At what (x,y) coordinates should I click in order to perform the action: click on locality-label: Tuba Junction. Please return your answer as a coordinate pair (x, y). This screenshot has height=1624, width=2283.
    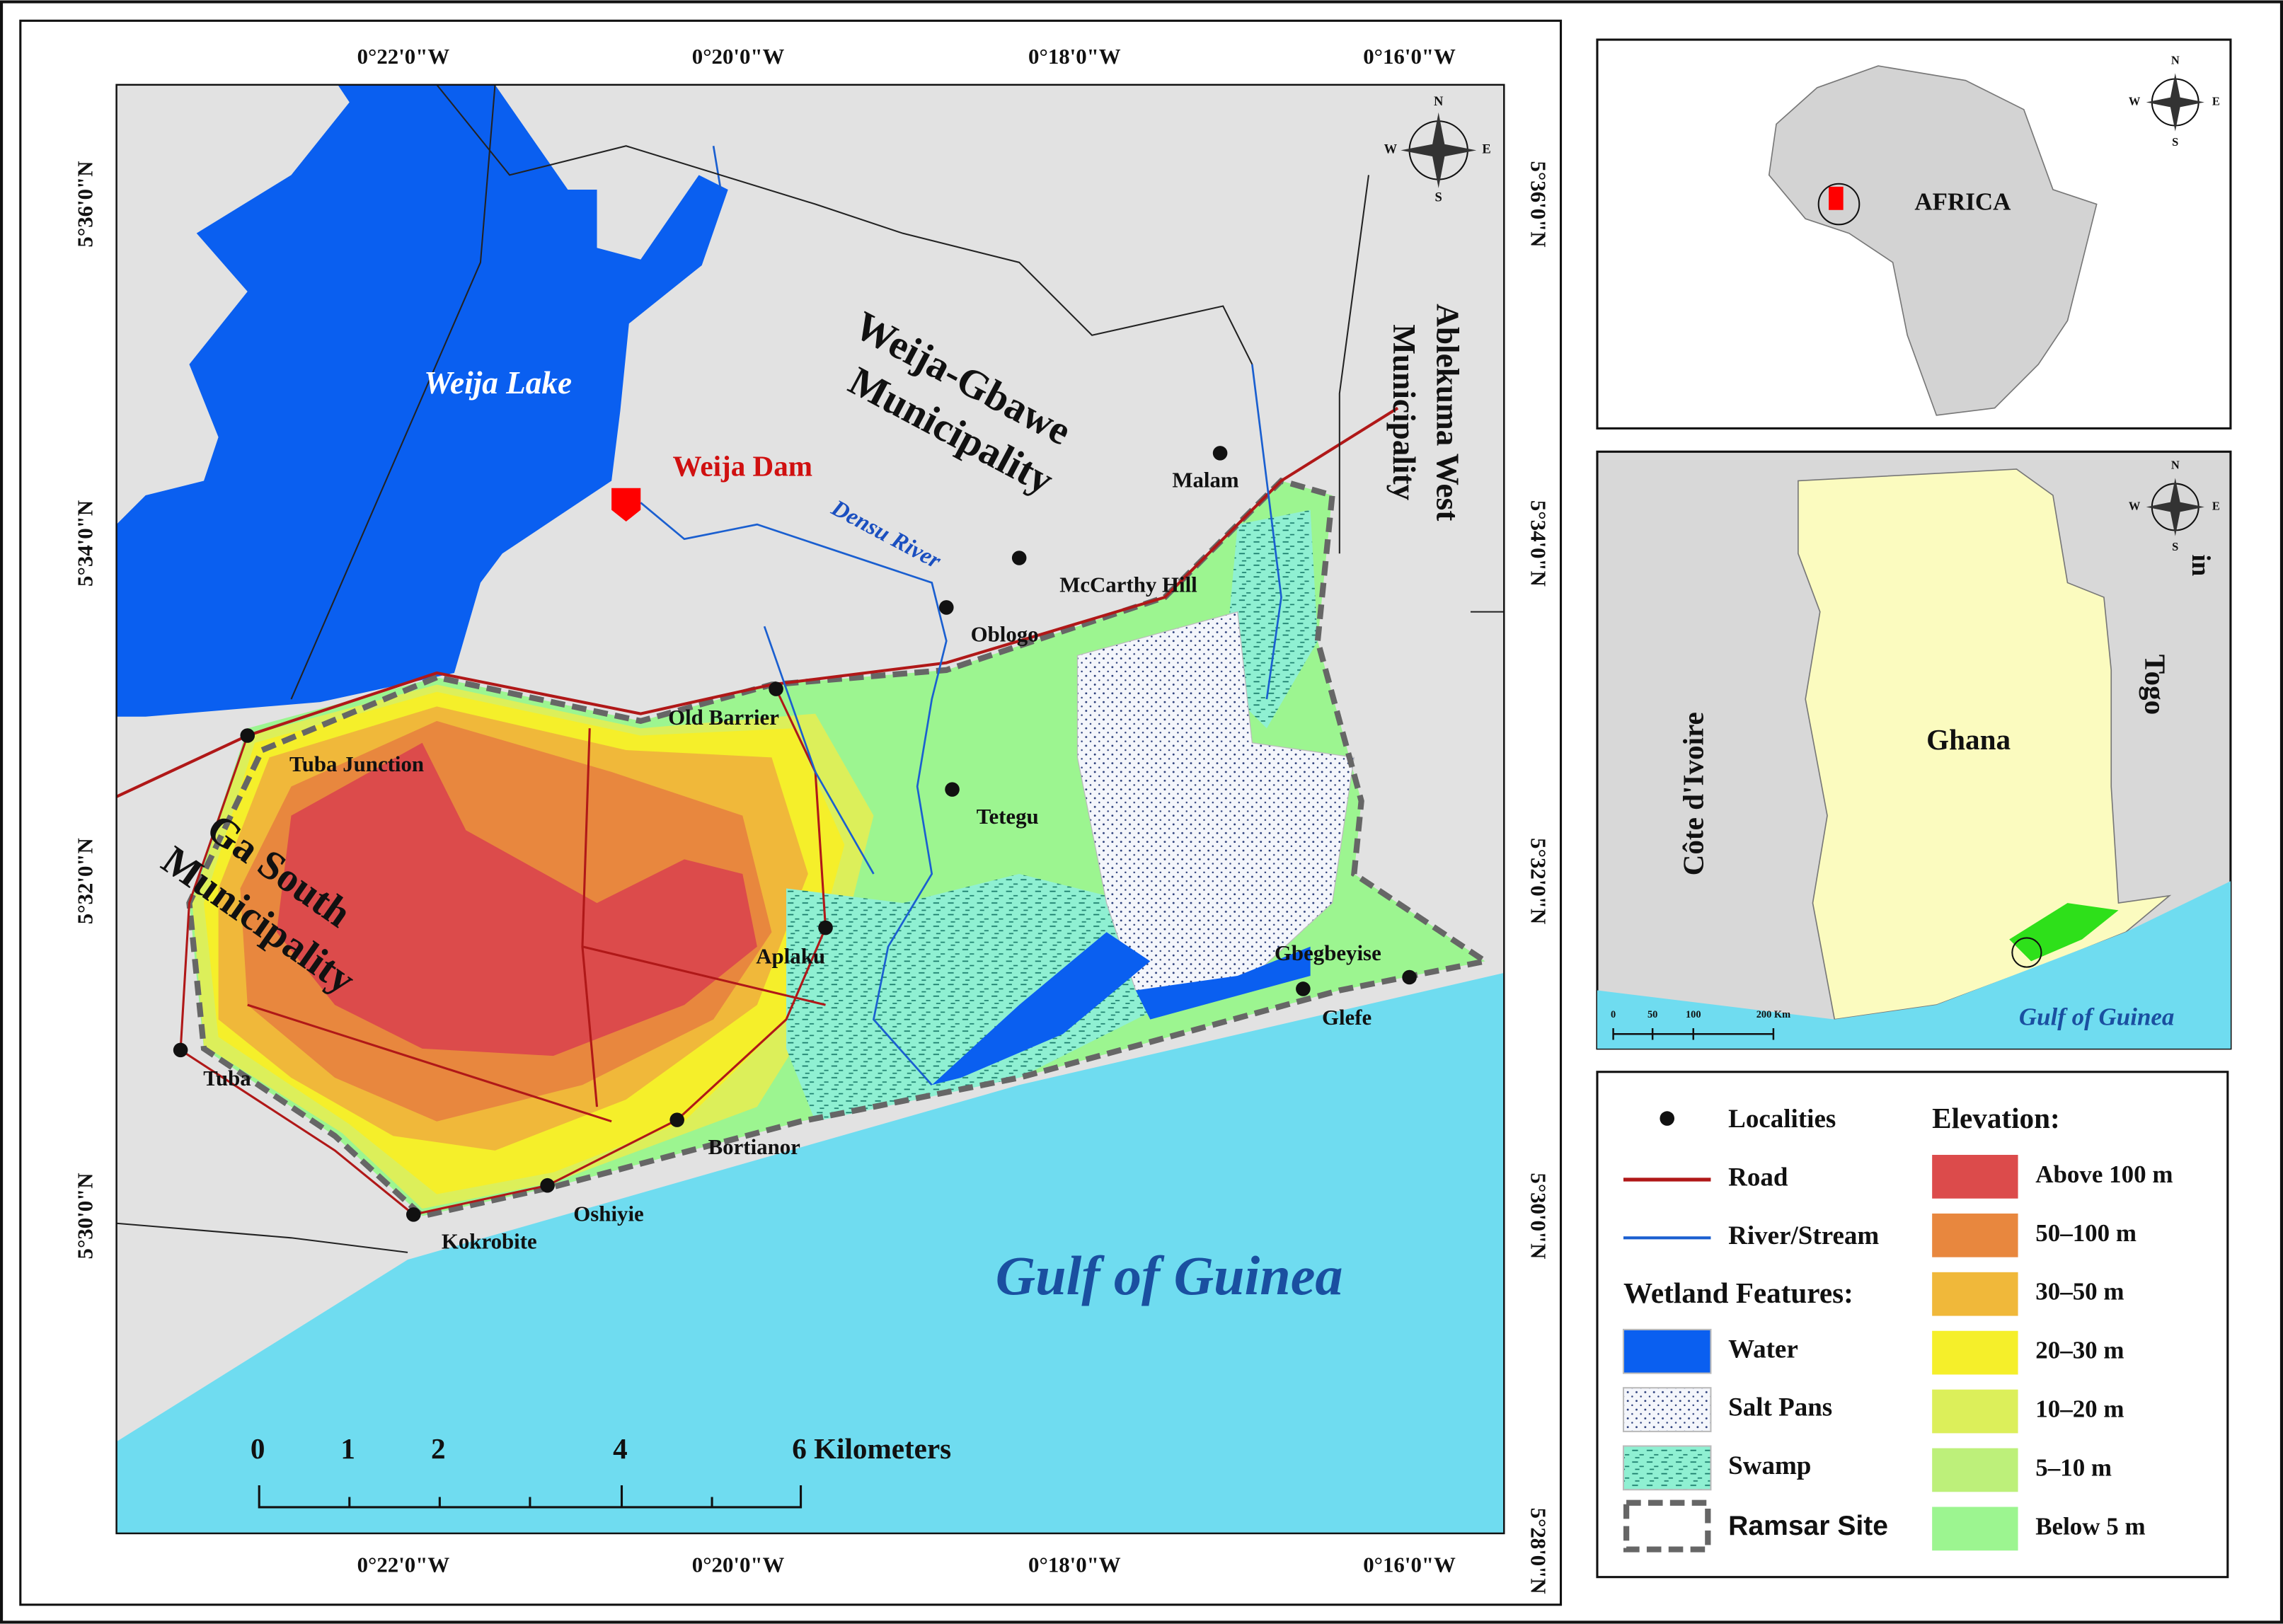
    Looking at the image, I should click on (356, 764).